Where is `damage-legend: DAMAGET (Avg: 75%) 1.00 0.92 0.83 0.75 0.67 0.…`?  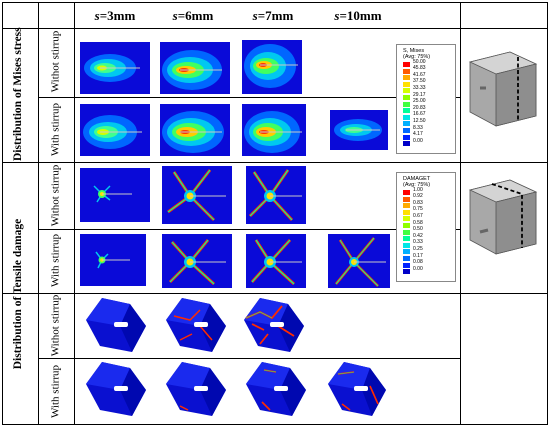 damage-legend: DAMAGET (Avg: 75%) 1.00 0.92 0.83 0.75 0.67 0.… is located at coordinates (426, 227).